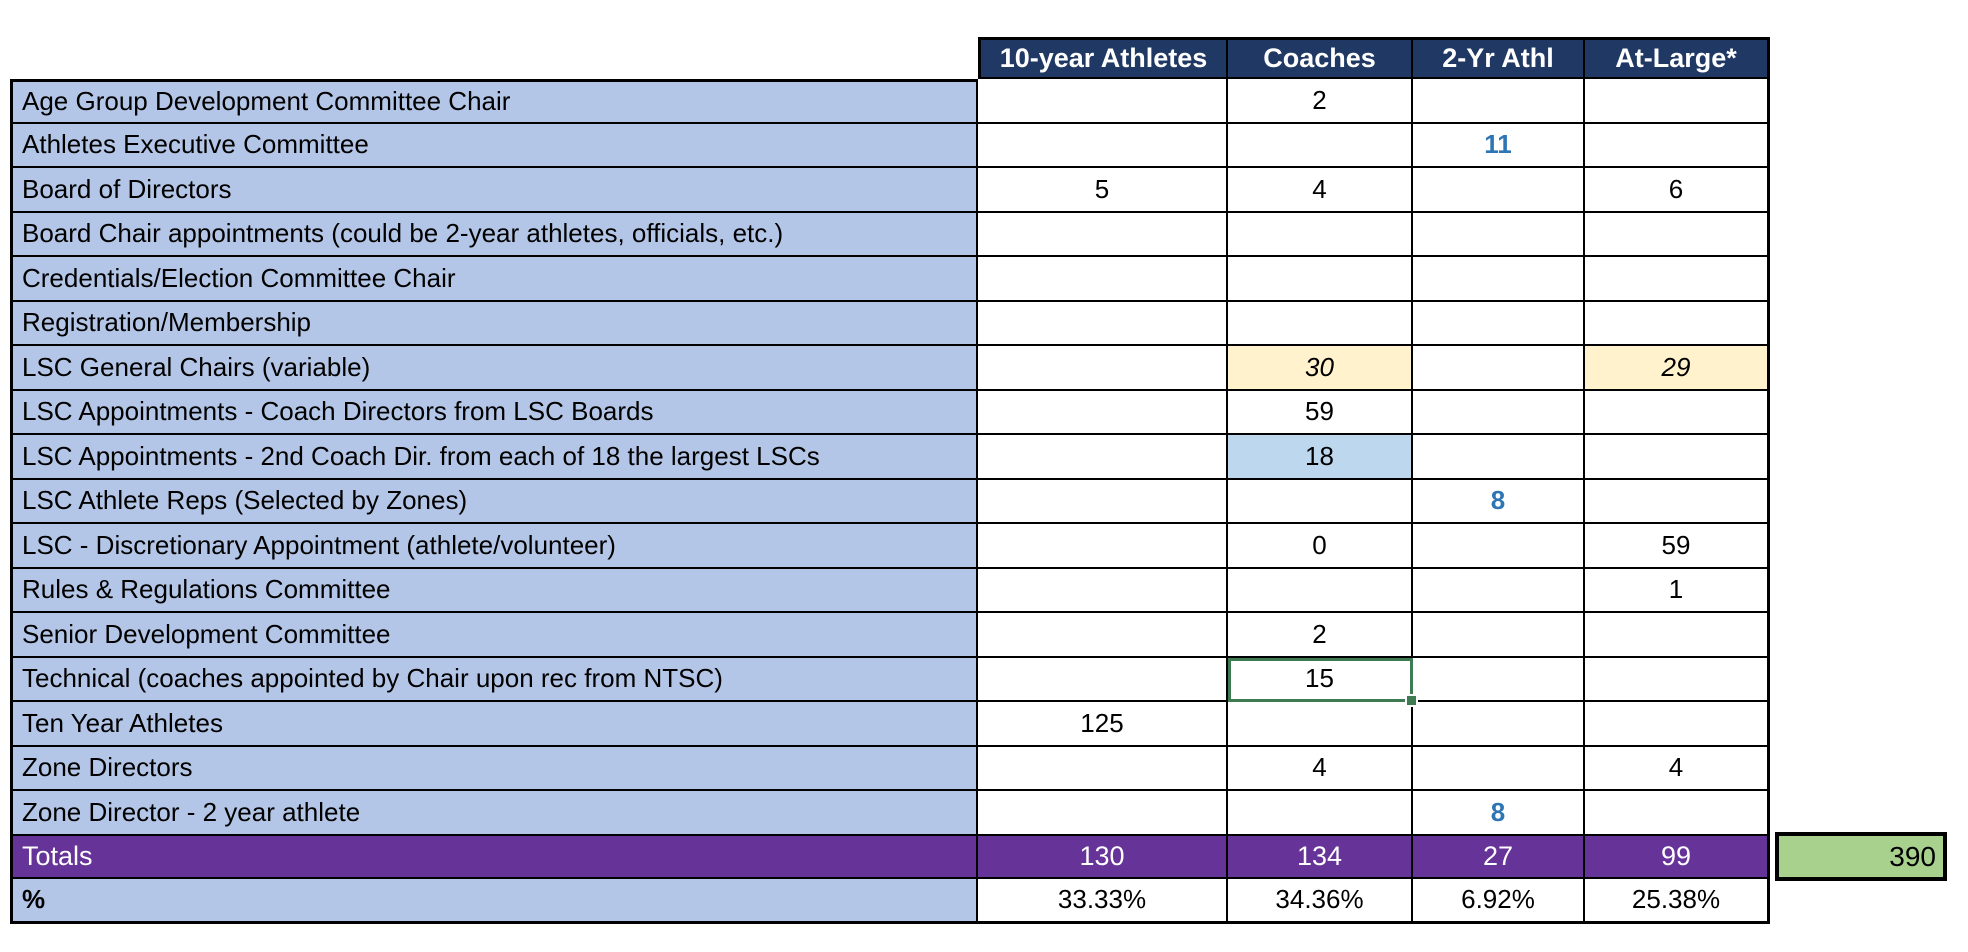  Describe the element at coordinates (1499, 901) in the screenshot. I see `percent-cell: 6.92%` at that location.